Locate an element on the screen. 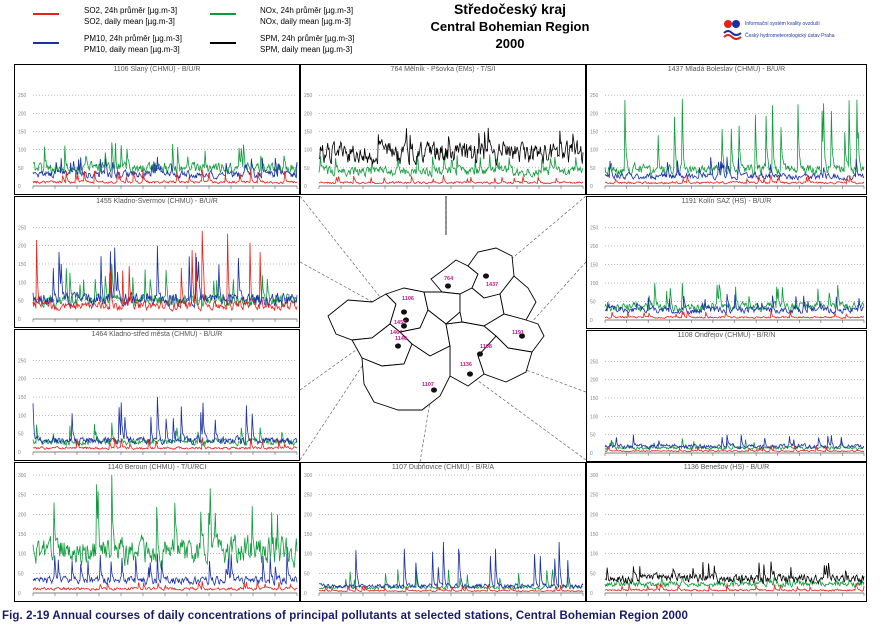 The image size is (881, 625). station-code-label: 1107 is located at coordinates (428, 385).